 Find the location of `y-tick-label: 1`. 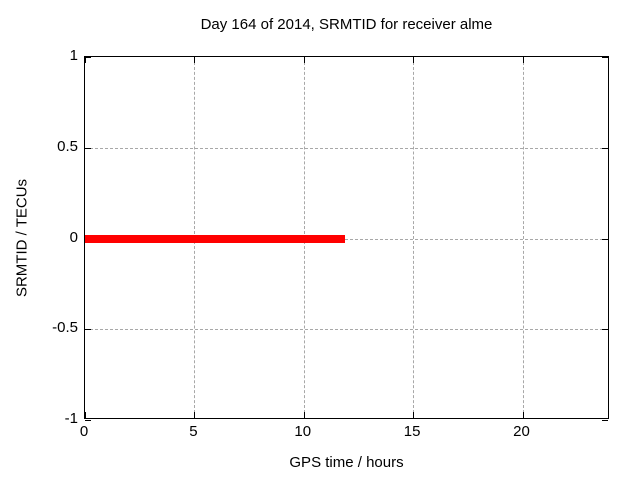

y-tick-label: 1 is located at coordinates (73, 55).